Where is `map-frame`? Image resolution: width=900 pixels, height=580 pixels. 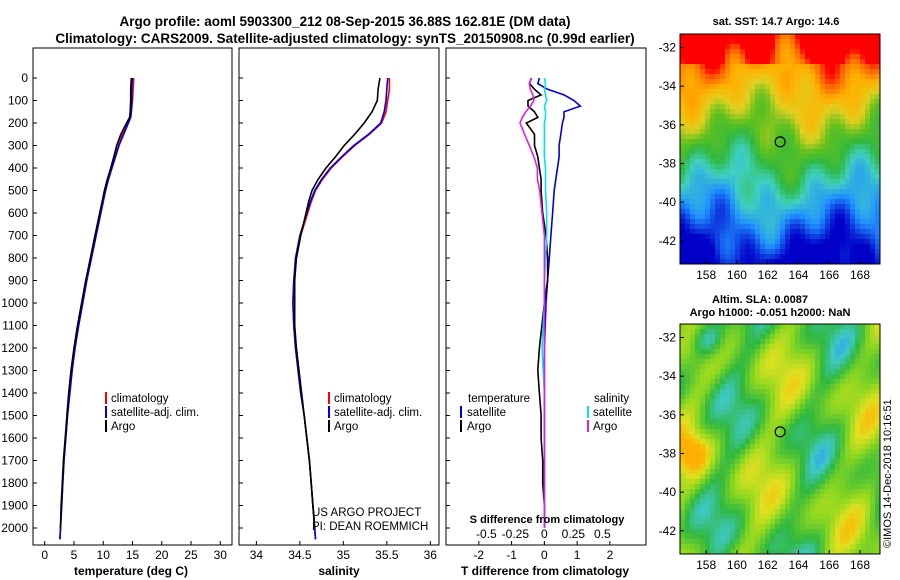 map-frame is located at coordinates (780, 149).